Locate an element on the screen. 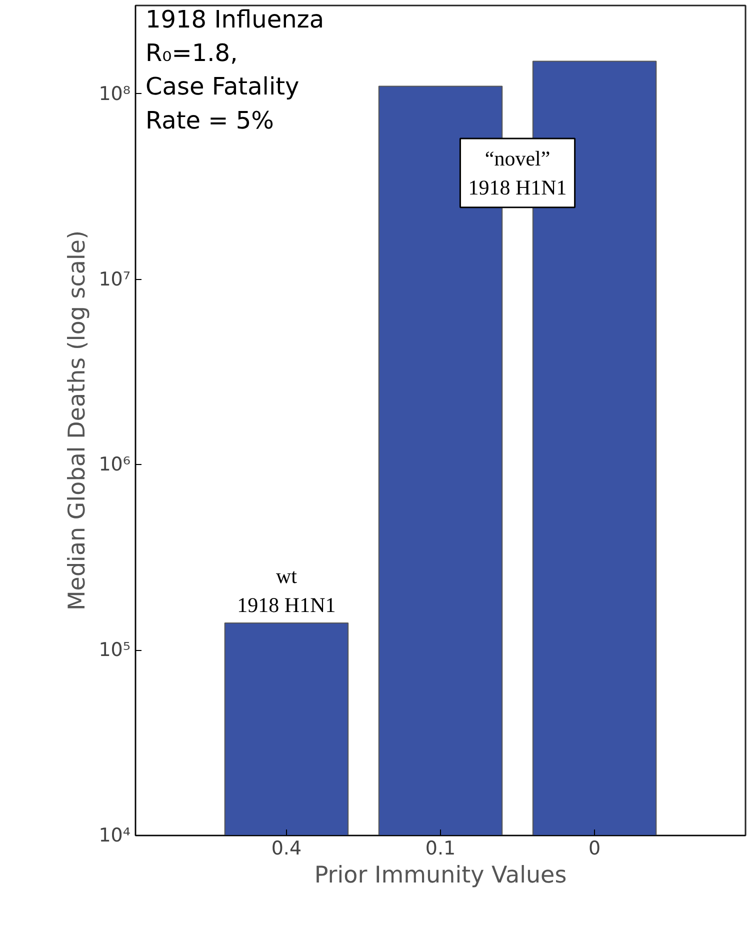 The image size is (747, 925). y-tick-label: 10⁶ is located at coordinates (114, 465).